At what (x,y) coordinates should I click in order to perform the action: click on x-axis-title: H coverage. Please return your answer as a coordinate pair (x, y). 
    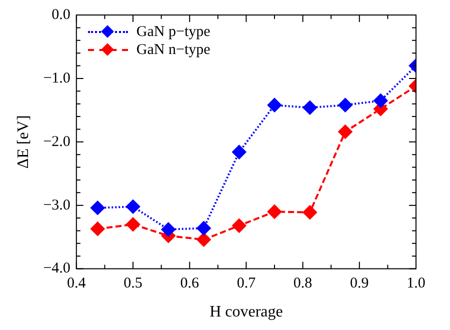
    Looking at the image, I should click on (246, 312).